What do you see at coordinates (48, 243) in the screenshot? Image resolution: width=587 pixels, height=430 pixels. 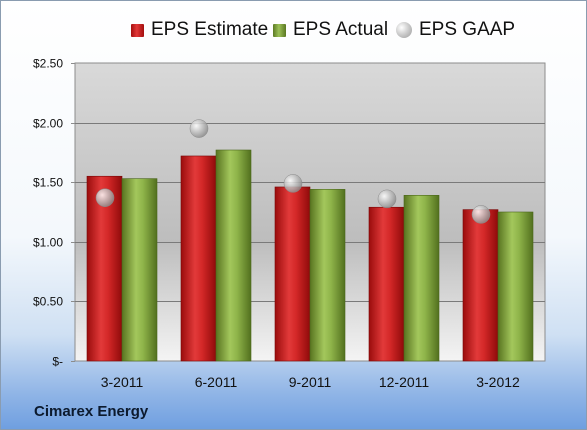 I see `y-tick-label: $1.00` at bounding box center [48, 243].